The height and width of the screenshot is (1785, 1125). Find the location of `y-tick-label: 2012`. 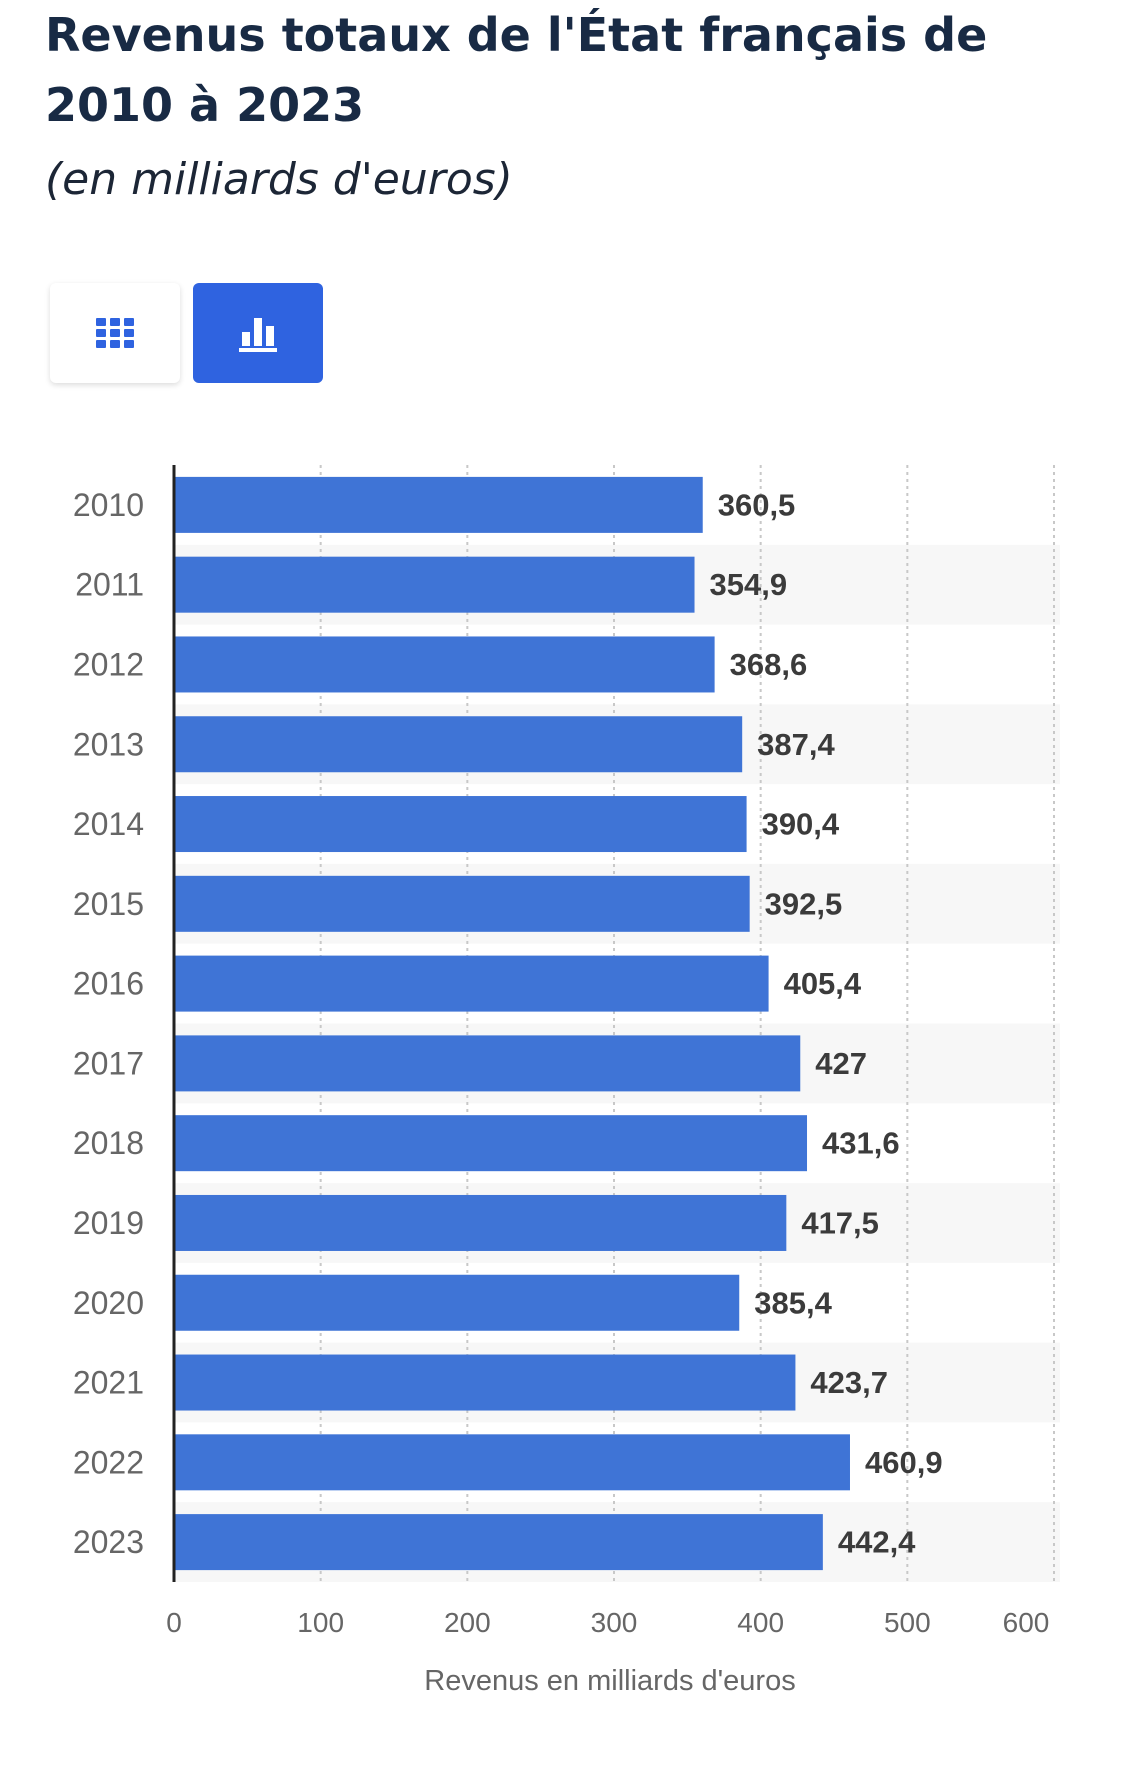

y-tick-label: 2012 is located at coordinates (108, 664).